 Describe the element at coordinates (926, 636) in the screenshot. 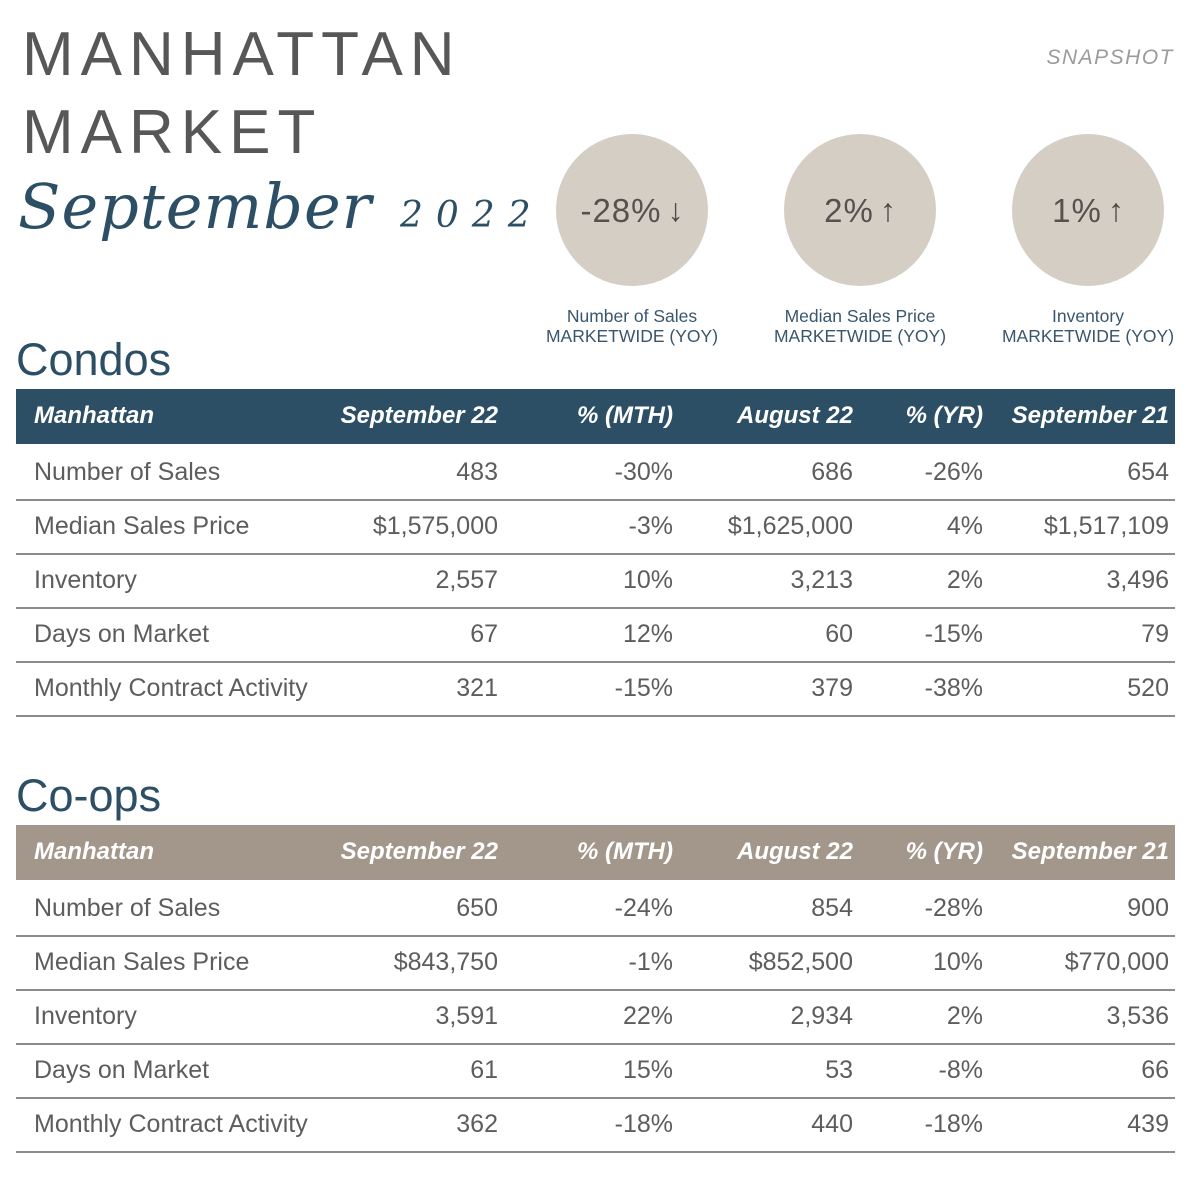

I see `cell-pct-yr: -15%` at that location.